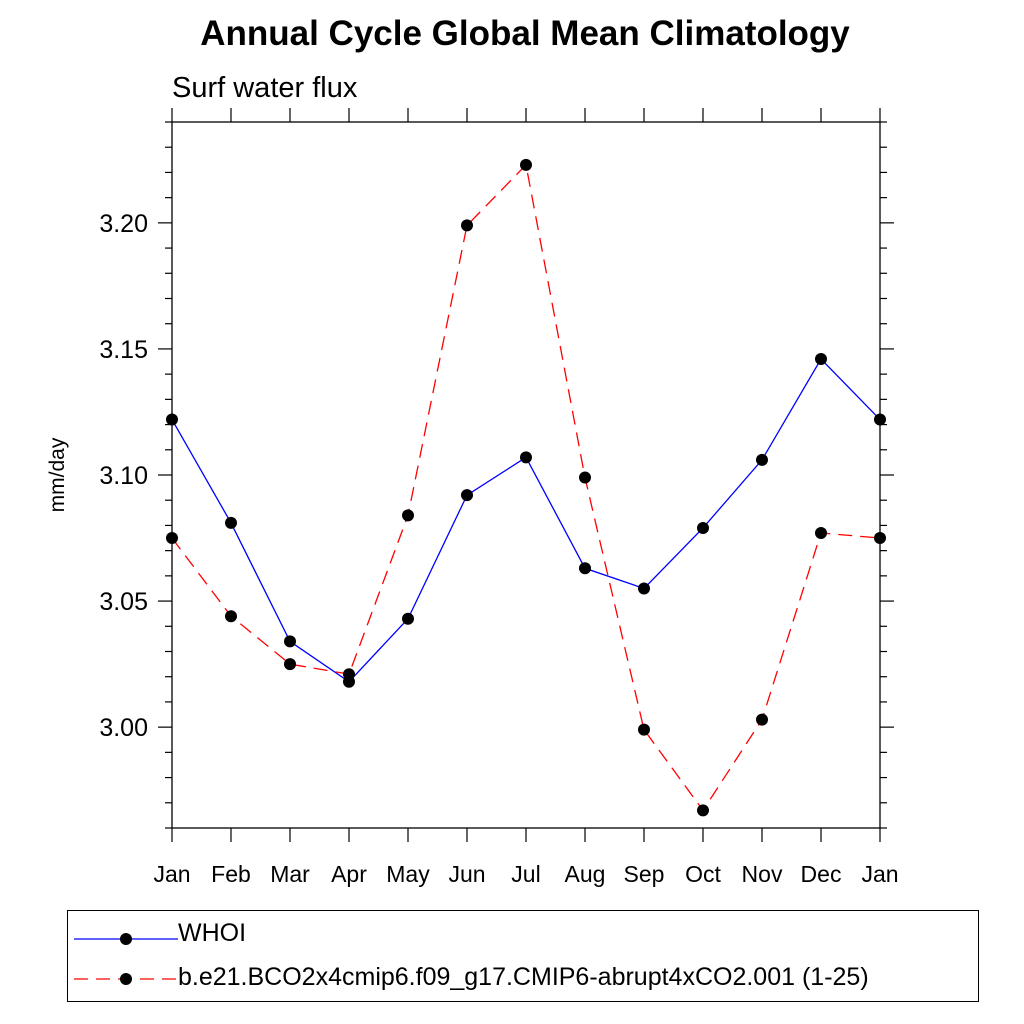 This screenshot has height=1024, width=1024. Describe the element at coordinates (466, 874) in the screenshot. I see `x-tick-label: Jun` at that location.